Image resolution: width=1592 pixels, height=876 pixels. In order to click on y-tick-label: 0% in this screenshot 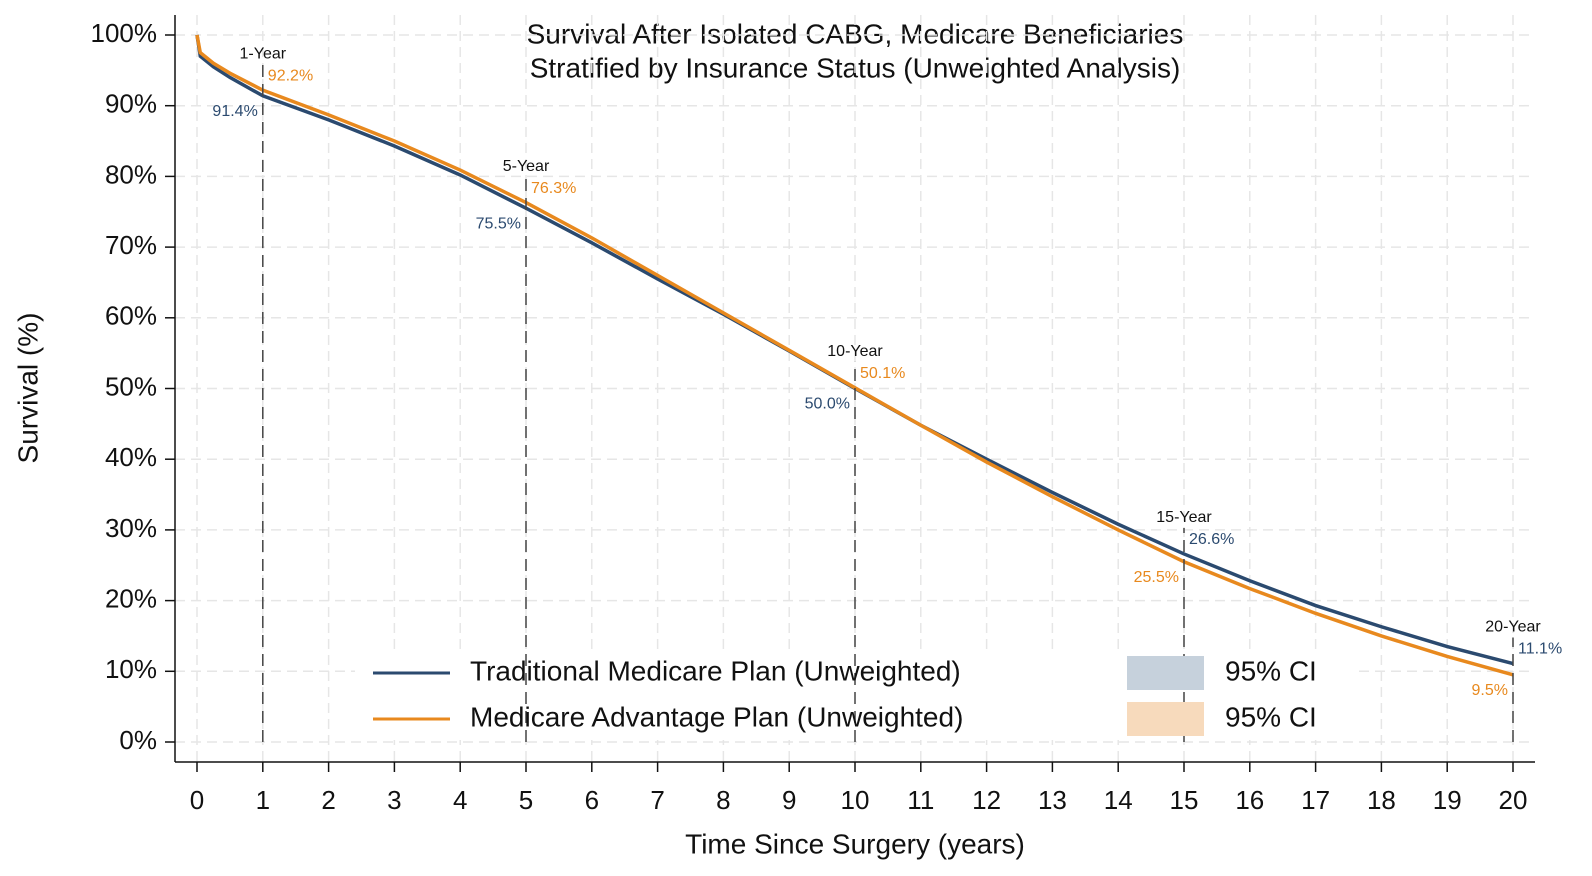, I will do `click(138, 740)`.